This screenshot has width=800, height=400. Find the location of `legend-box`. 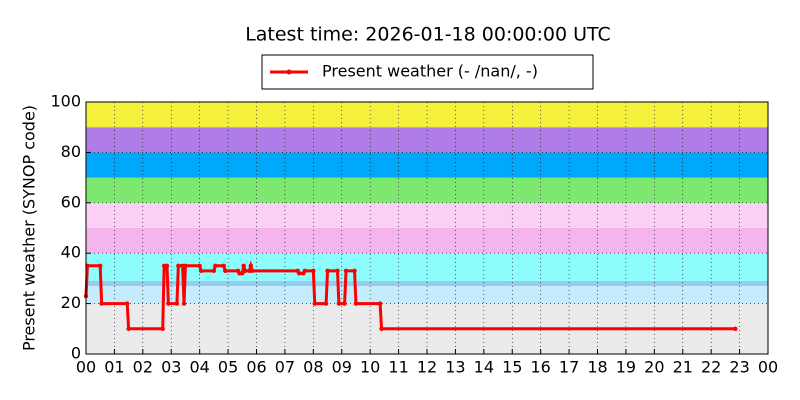

legend-box is located at coordinates (427, 72).